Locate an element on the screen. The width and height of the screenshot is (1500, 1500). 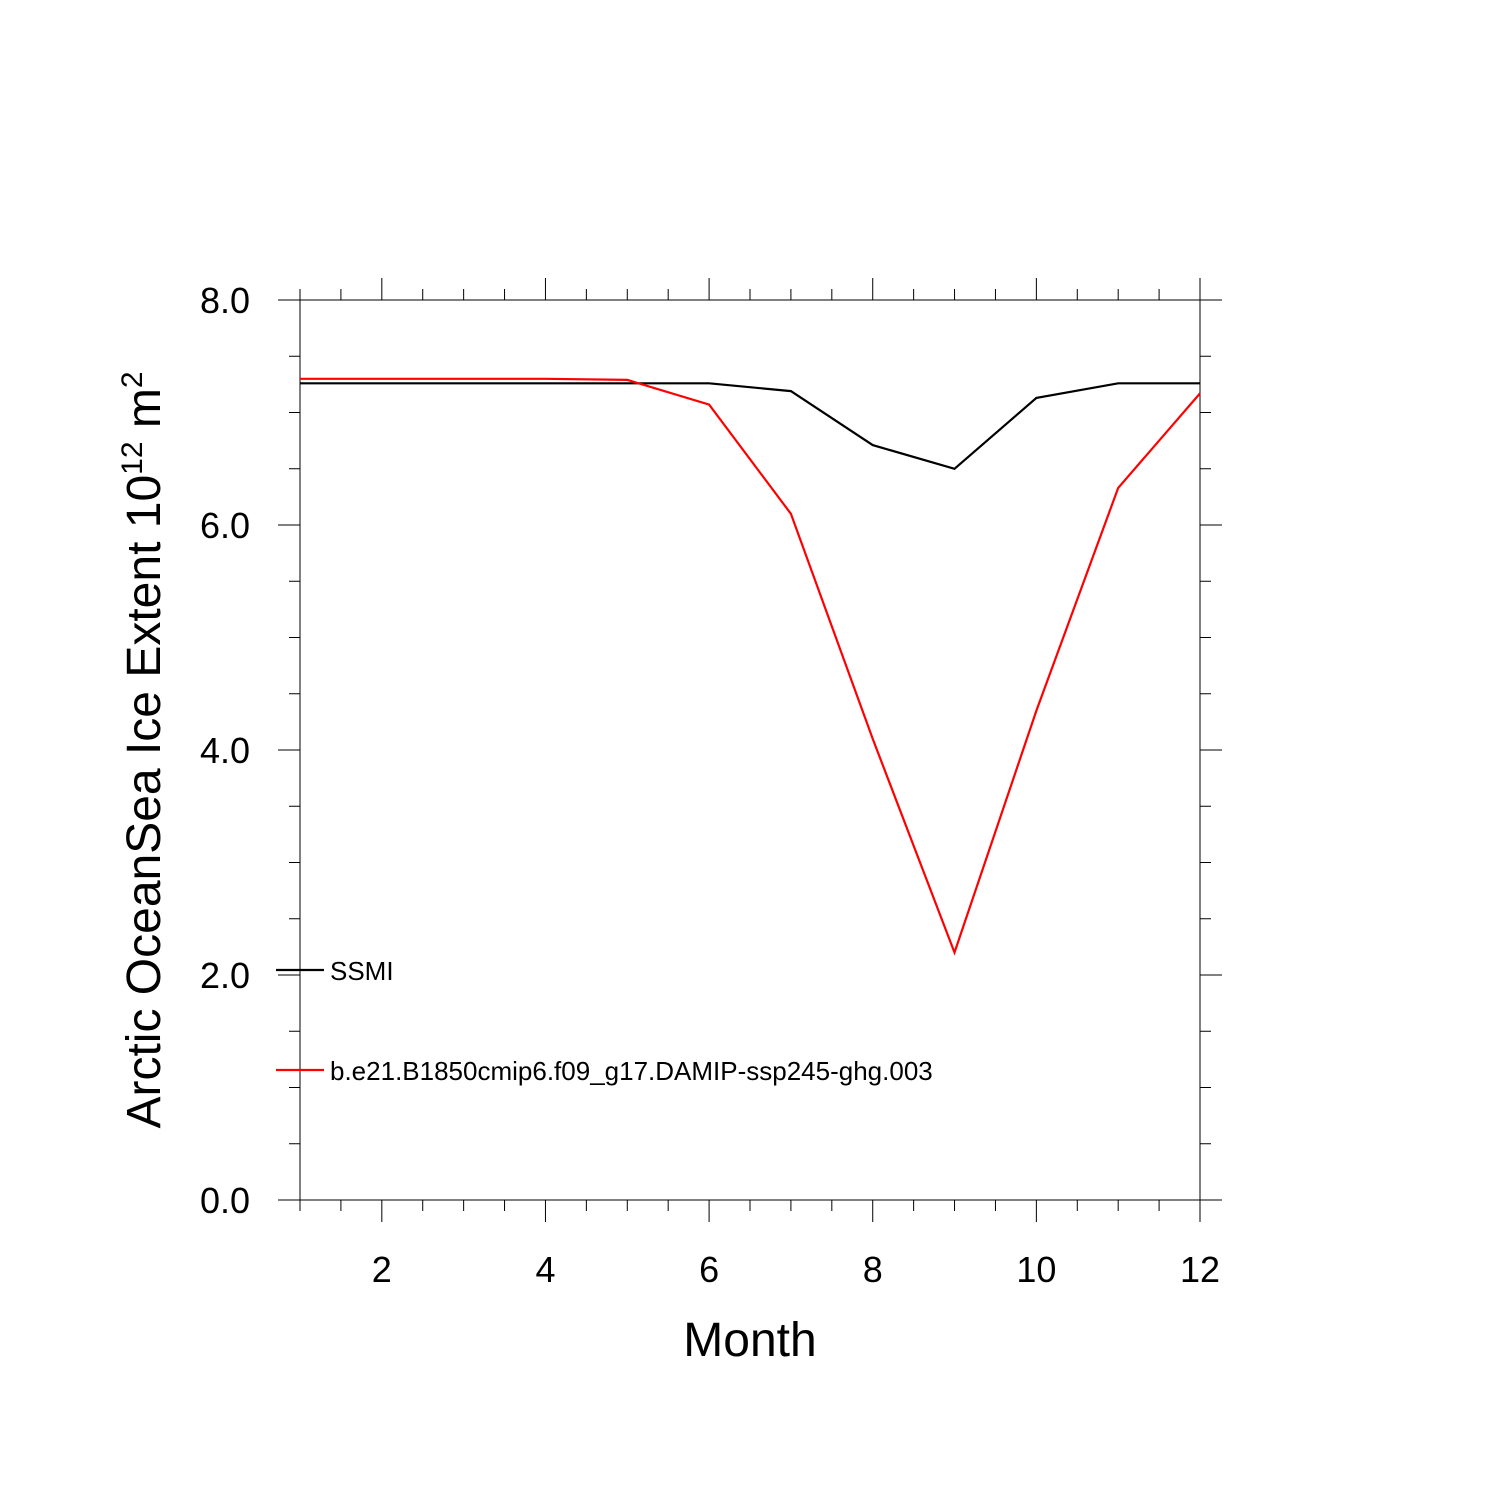
x-tick-label: 2 is located at coordinates (382, 1269).